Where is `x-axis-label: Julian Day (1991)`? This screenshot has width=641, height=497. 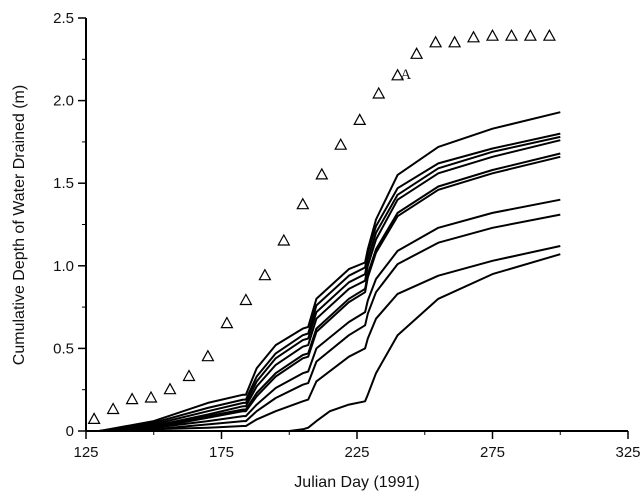
x-axis-label: Julian Day (1991) is located at coordinates (356, 482).